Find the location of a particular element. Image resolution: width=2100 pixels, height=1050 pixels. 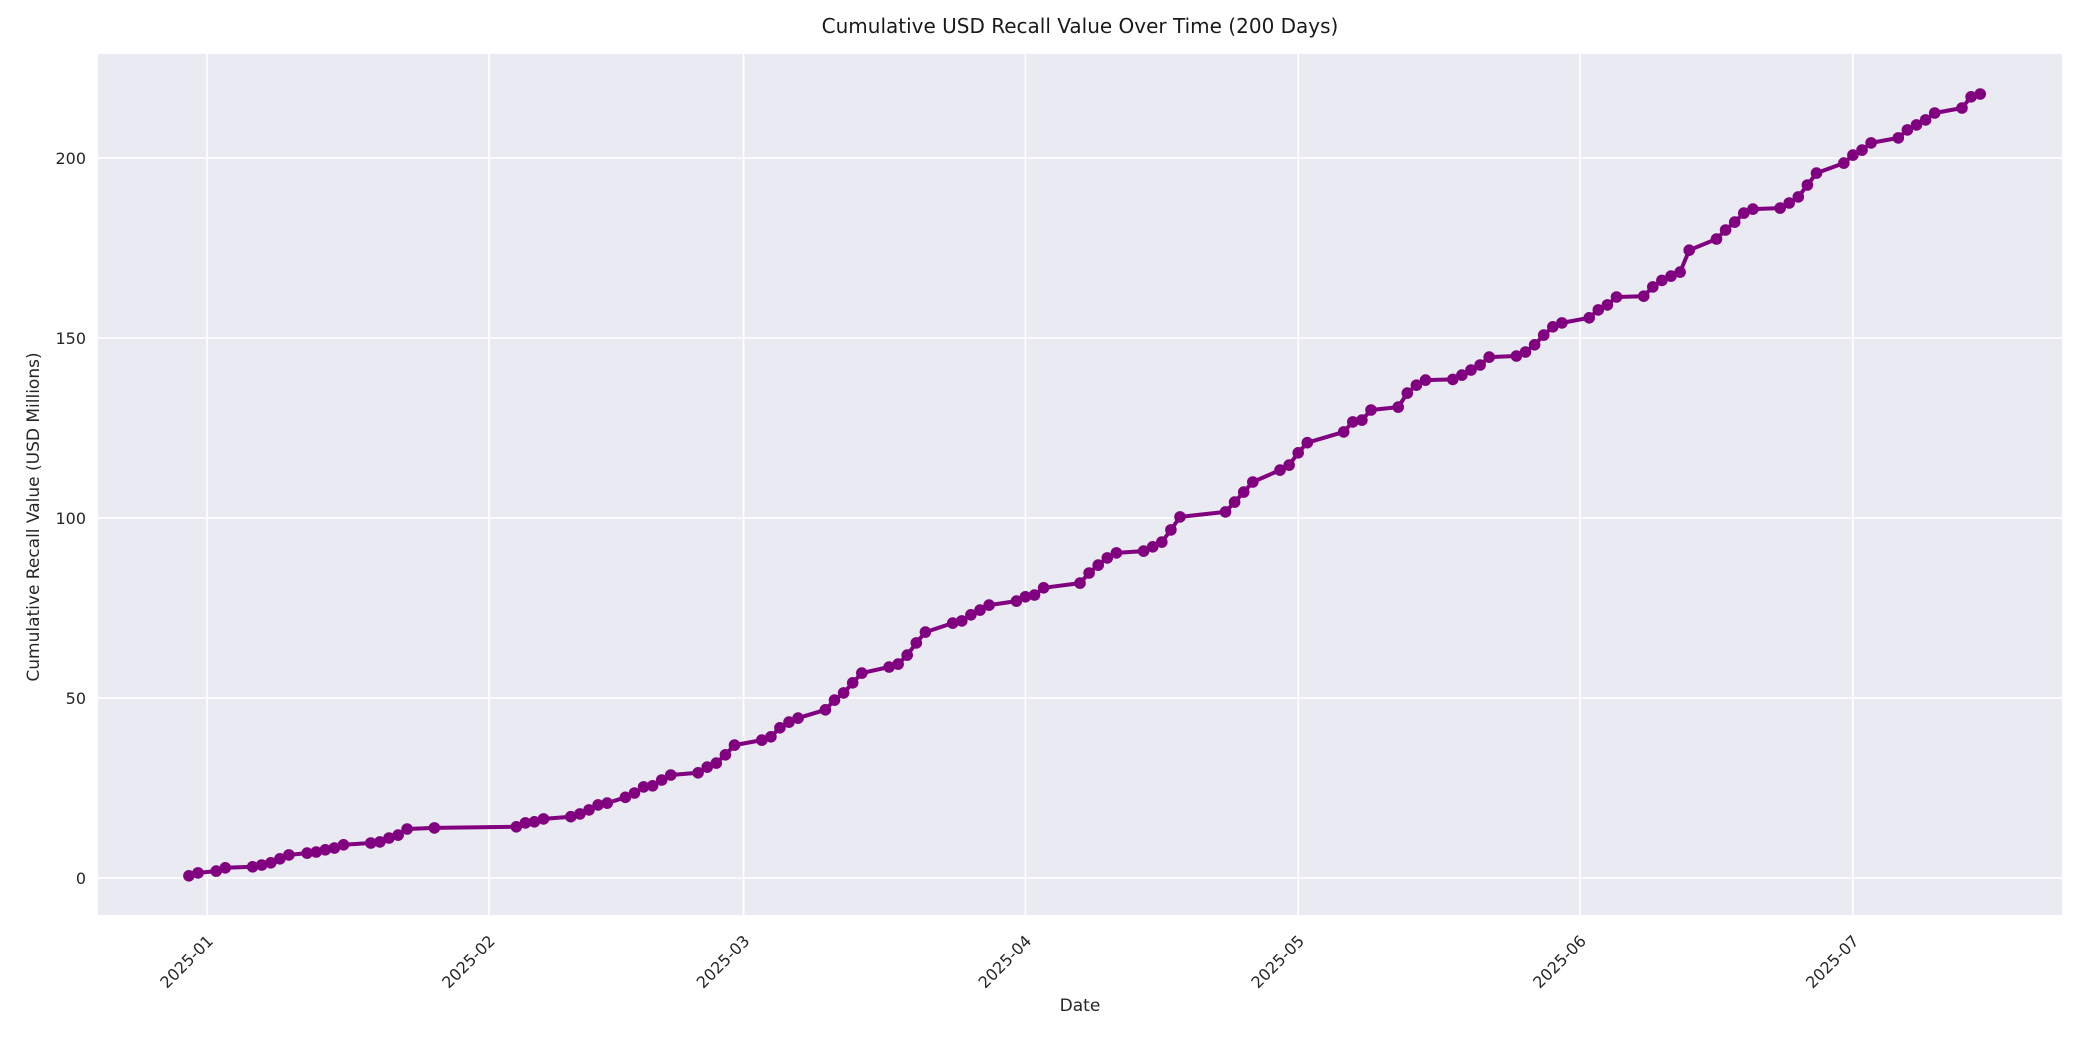

x-axis-label: Date is located at coordinates (1080, 1006).